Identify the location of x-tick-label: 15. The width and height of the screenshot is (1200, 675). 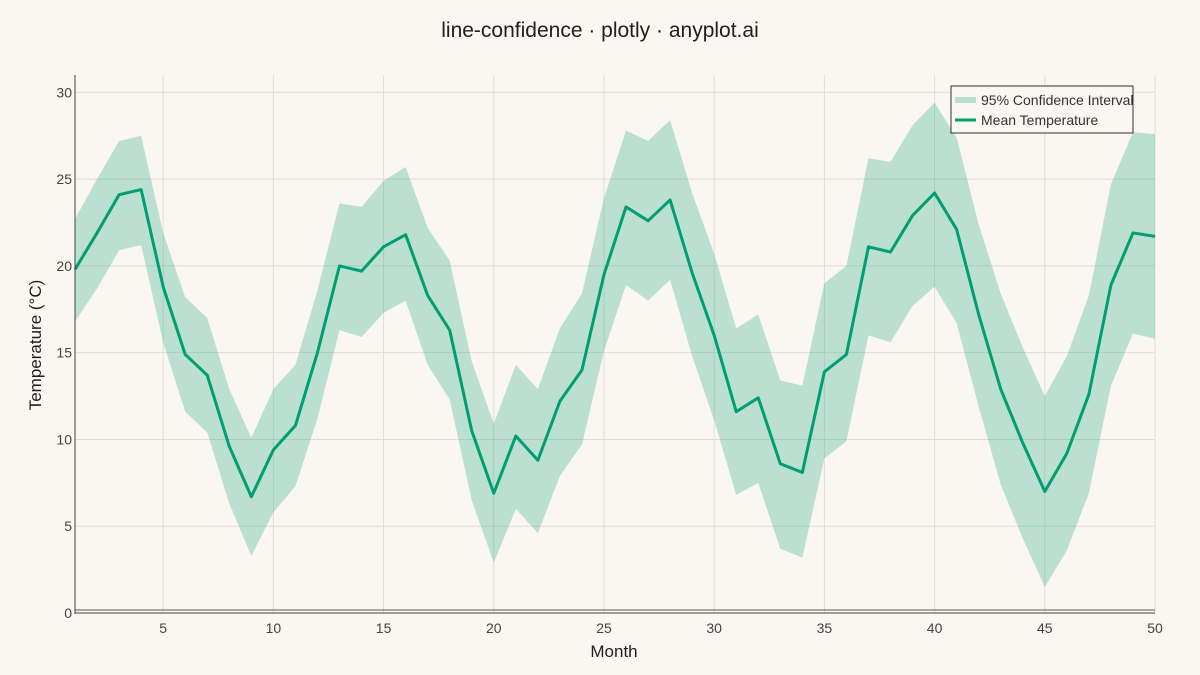
(384, 628).